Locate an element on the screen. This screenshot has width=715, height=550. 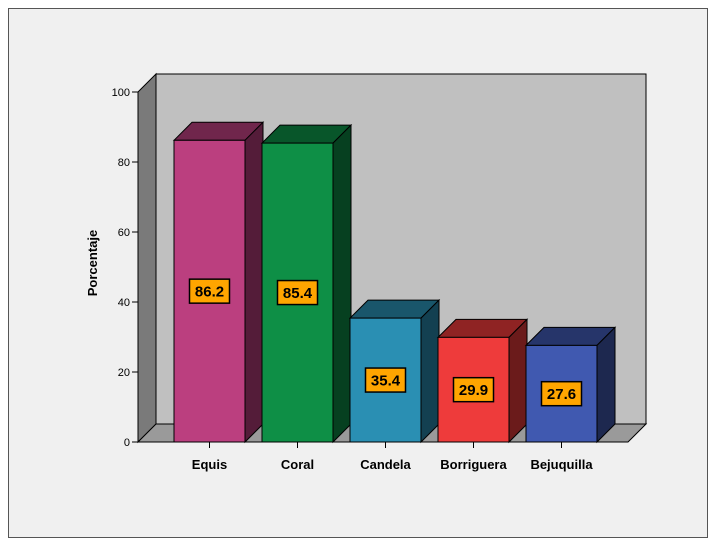
bar-equis: 86.2 is located at coordinates (218, 282).